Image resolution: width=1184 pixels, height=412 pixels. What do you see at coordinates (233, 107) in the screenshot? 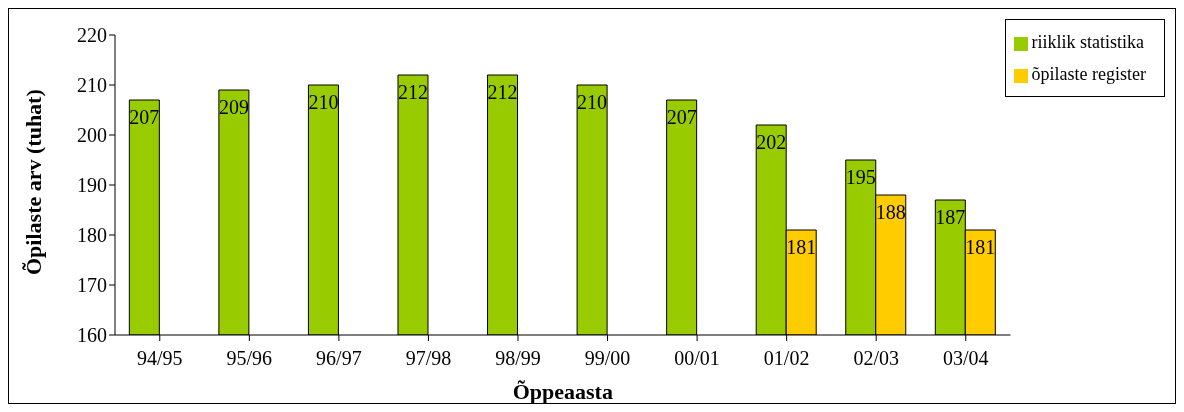
I see `data-label: 209` at bounding box center [233, 107].